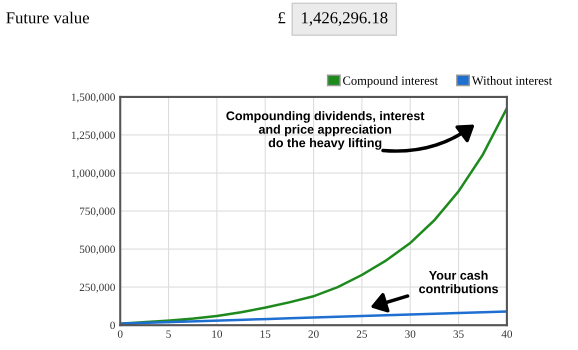 The width and height of the screenshot is (578, 350). What do you see at coordinates (345, 19) in the screenshot?
I see `text: 1,426,296.18` at bounding box center [345, 19].